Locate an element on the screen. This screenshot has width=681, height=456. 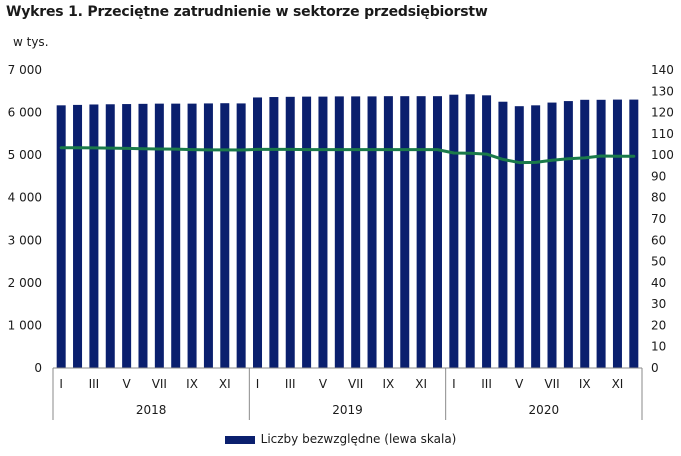
right-axis-tick-label: 50 is located at coordinates (658, 262).